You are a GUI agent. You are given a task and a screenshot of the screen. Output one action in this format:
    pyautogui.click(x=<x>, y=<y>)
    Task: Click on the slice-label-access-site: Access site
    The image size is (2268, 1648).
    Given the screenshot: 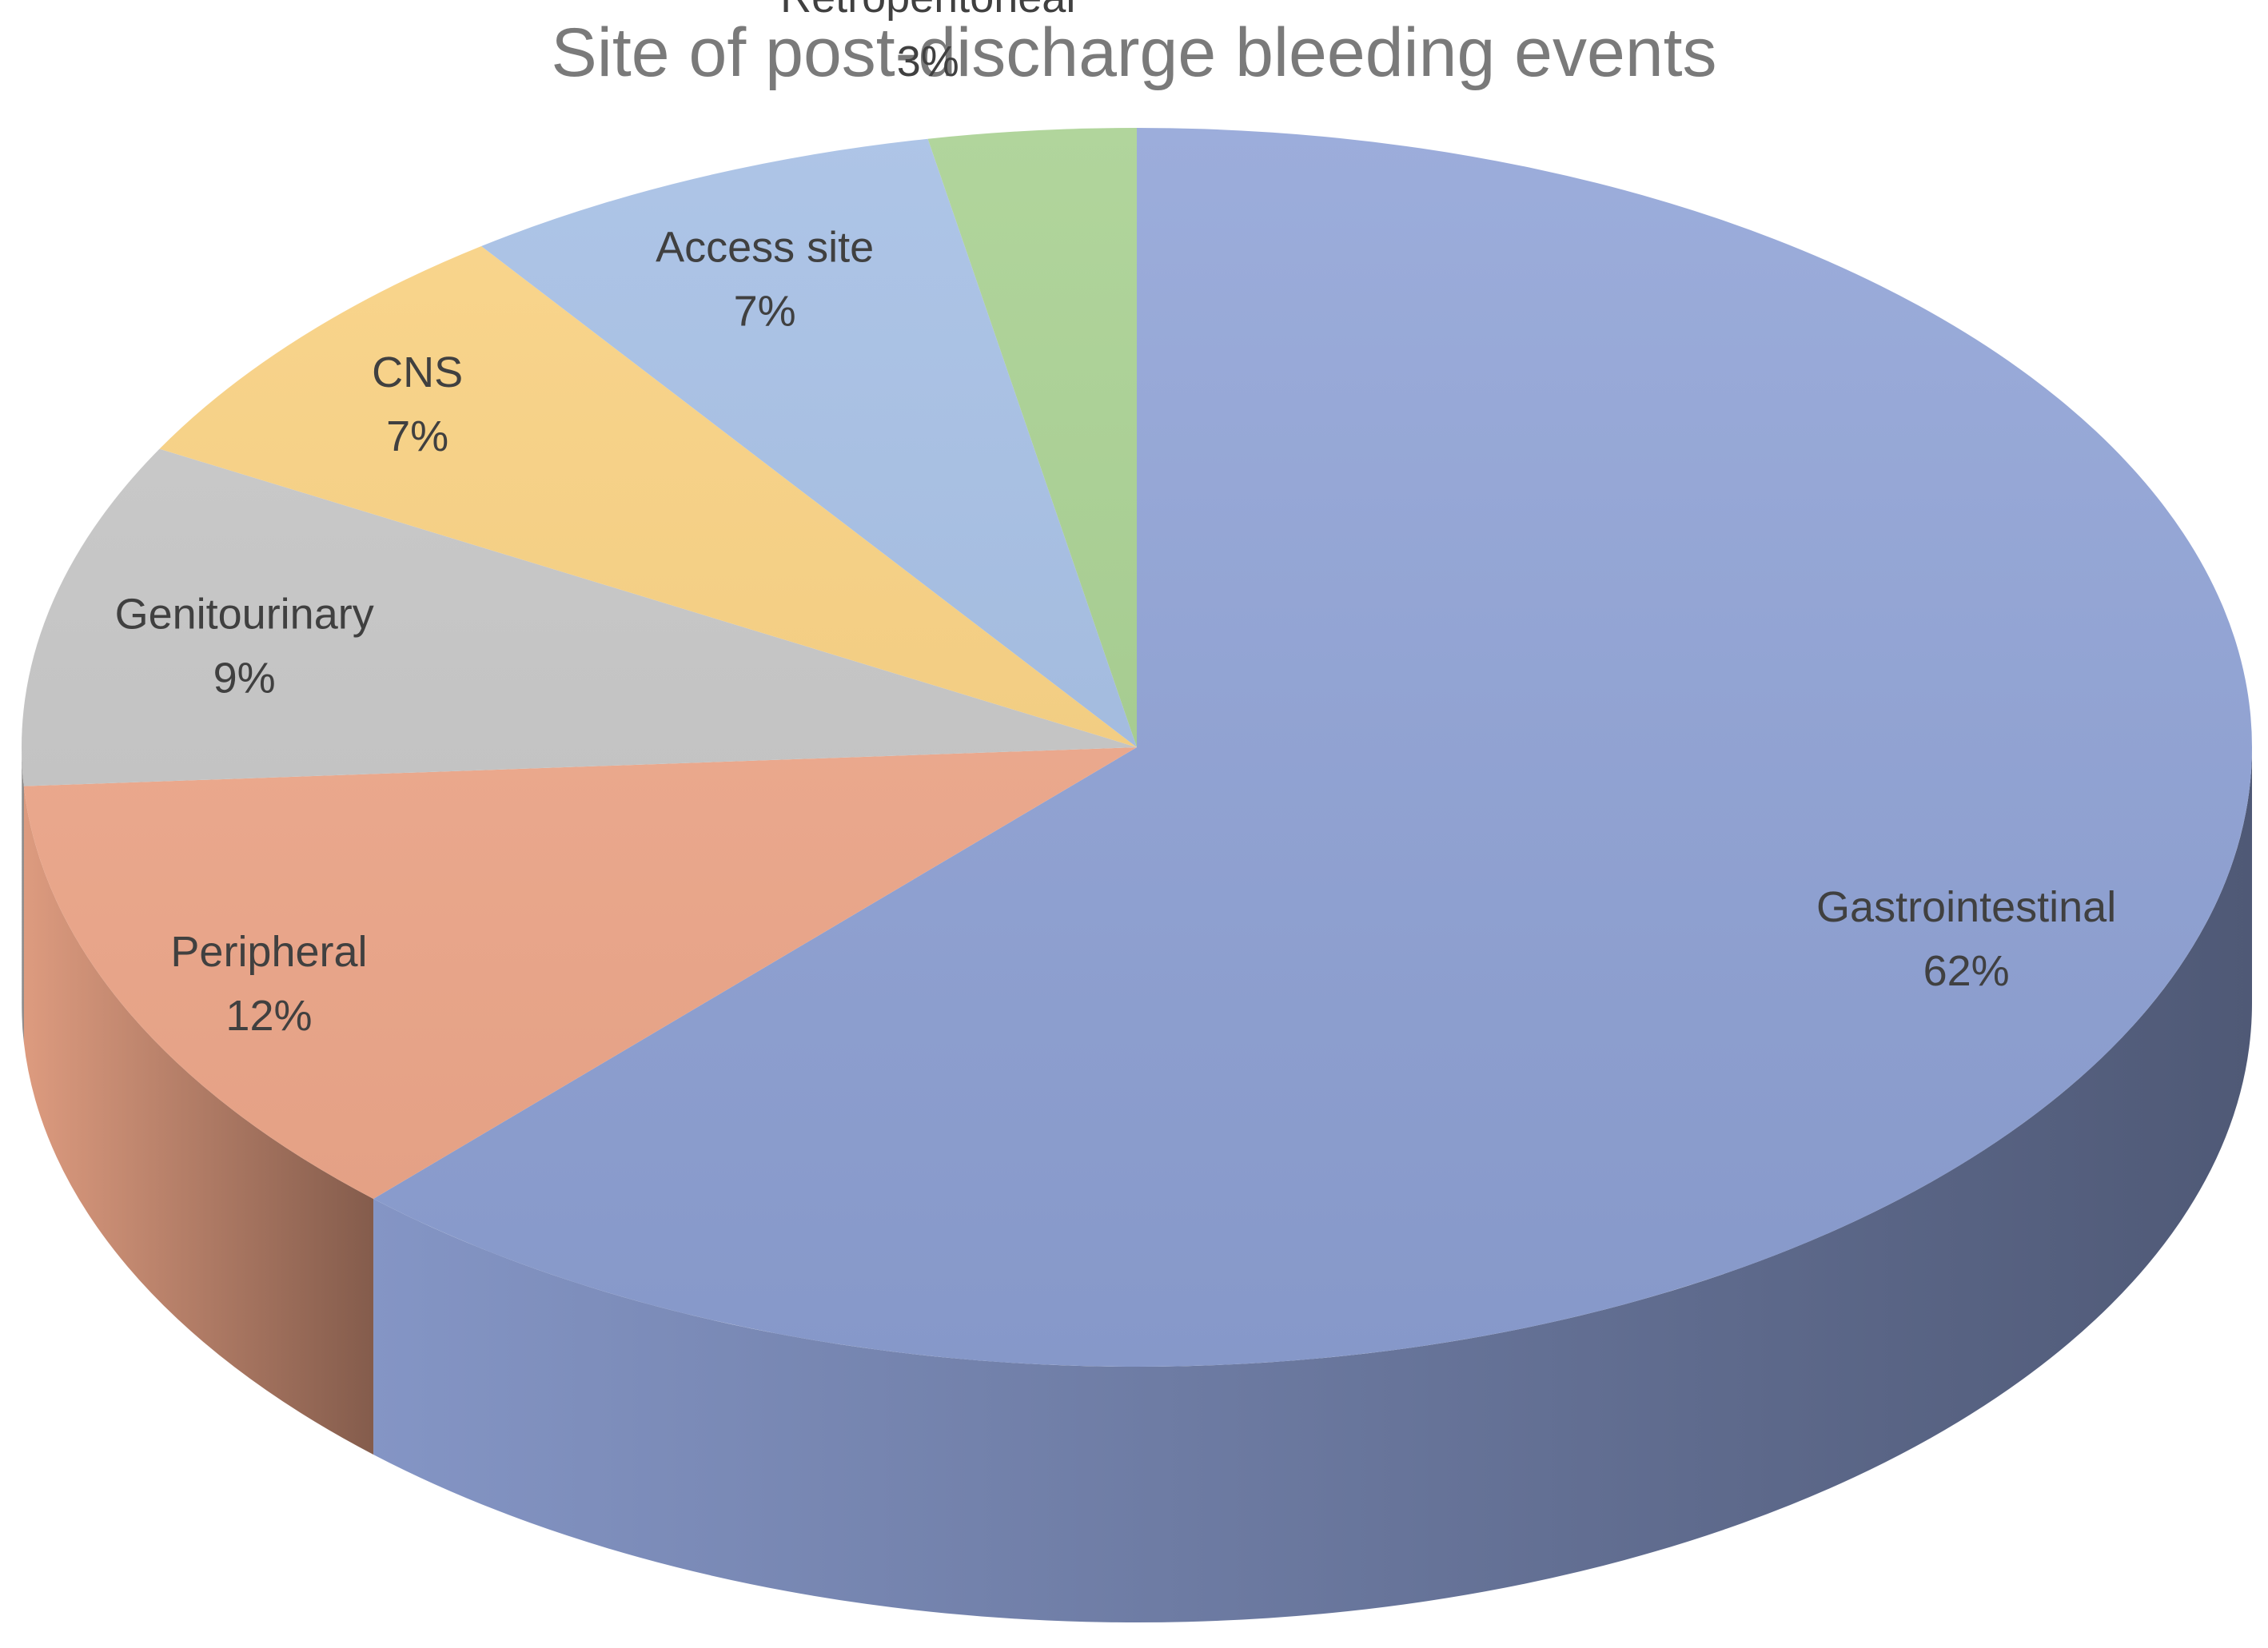 What is the action you would take?
    pyautogui.click(x=765, y=248)
    